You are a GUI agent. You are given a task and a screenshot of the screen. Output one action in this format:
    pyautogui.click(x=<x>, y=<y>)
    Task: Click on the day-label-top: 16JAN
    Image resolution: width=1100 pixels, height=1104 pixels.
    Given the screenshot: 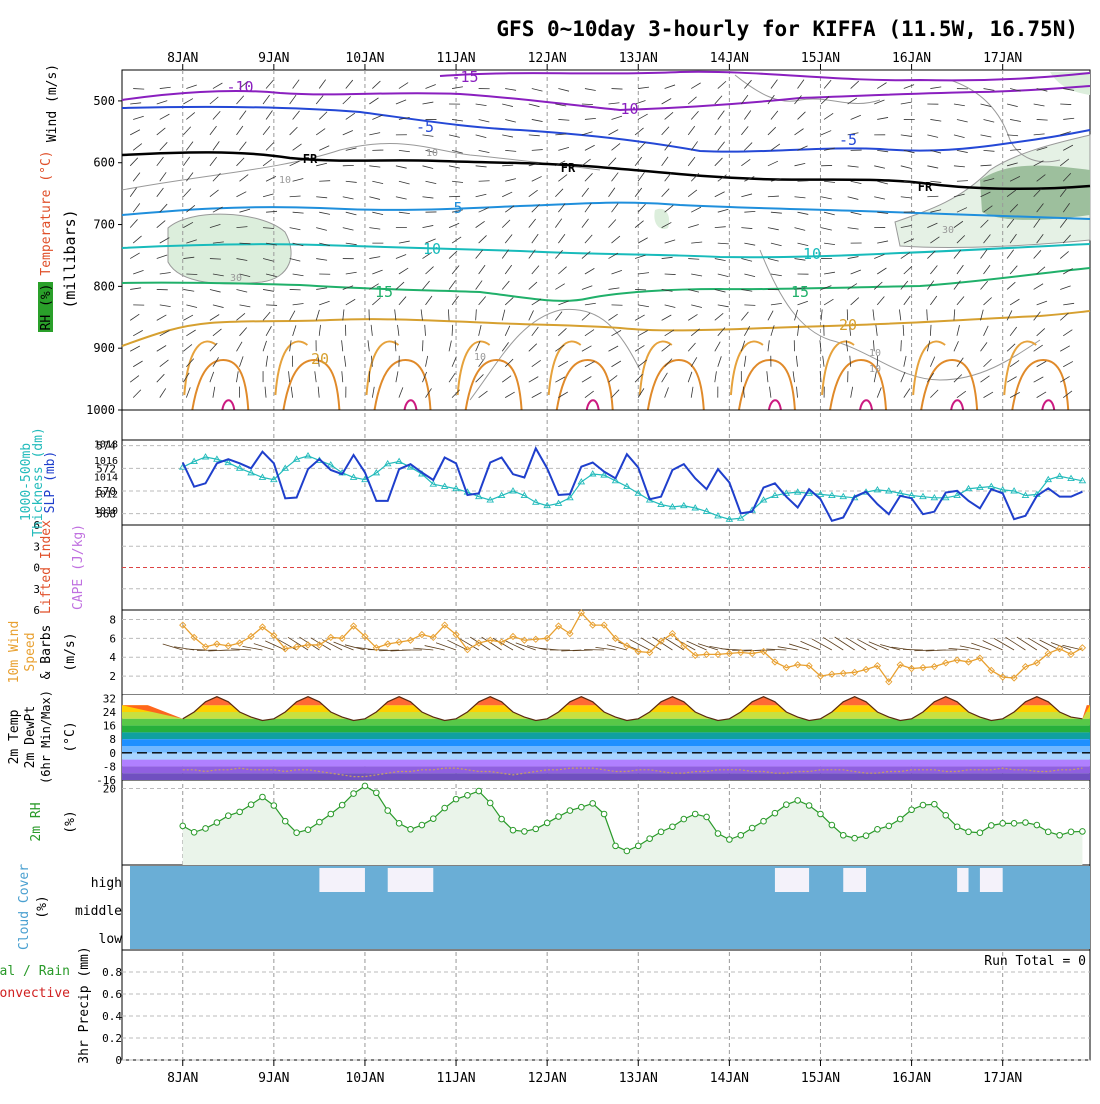 What is the action you would take?
    pyautogui.click(x=911, y=58)
    